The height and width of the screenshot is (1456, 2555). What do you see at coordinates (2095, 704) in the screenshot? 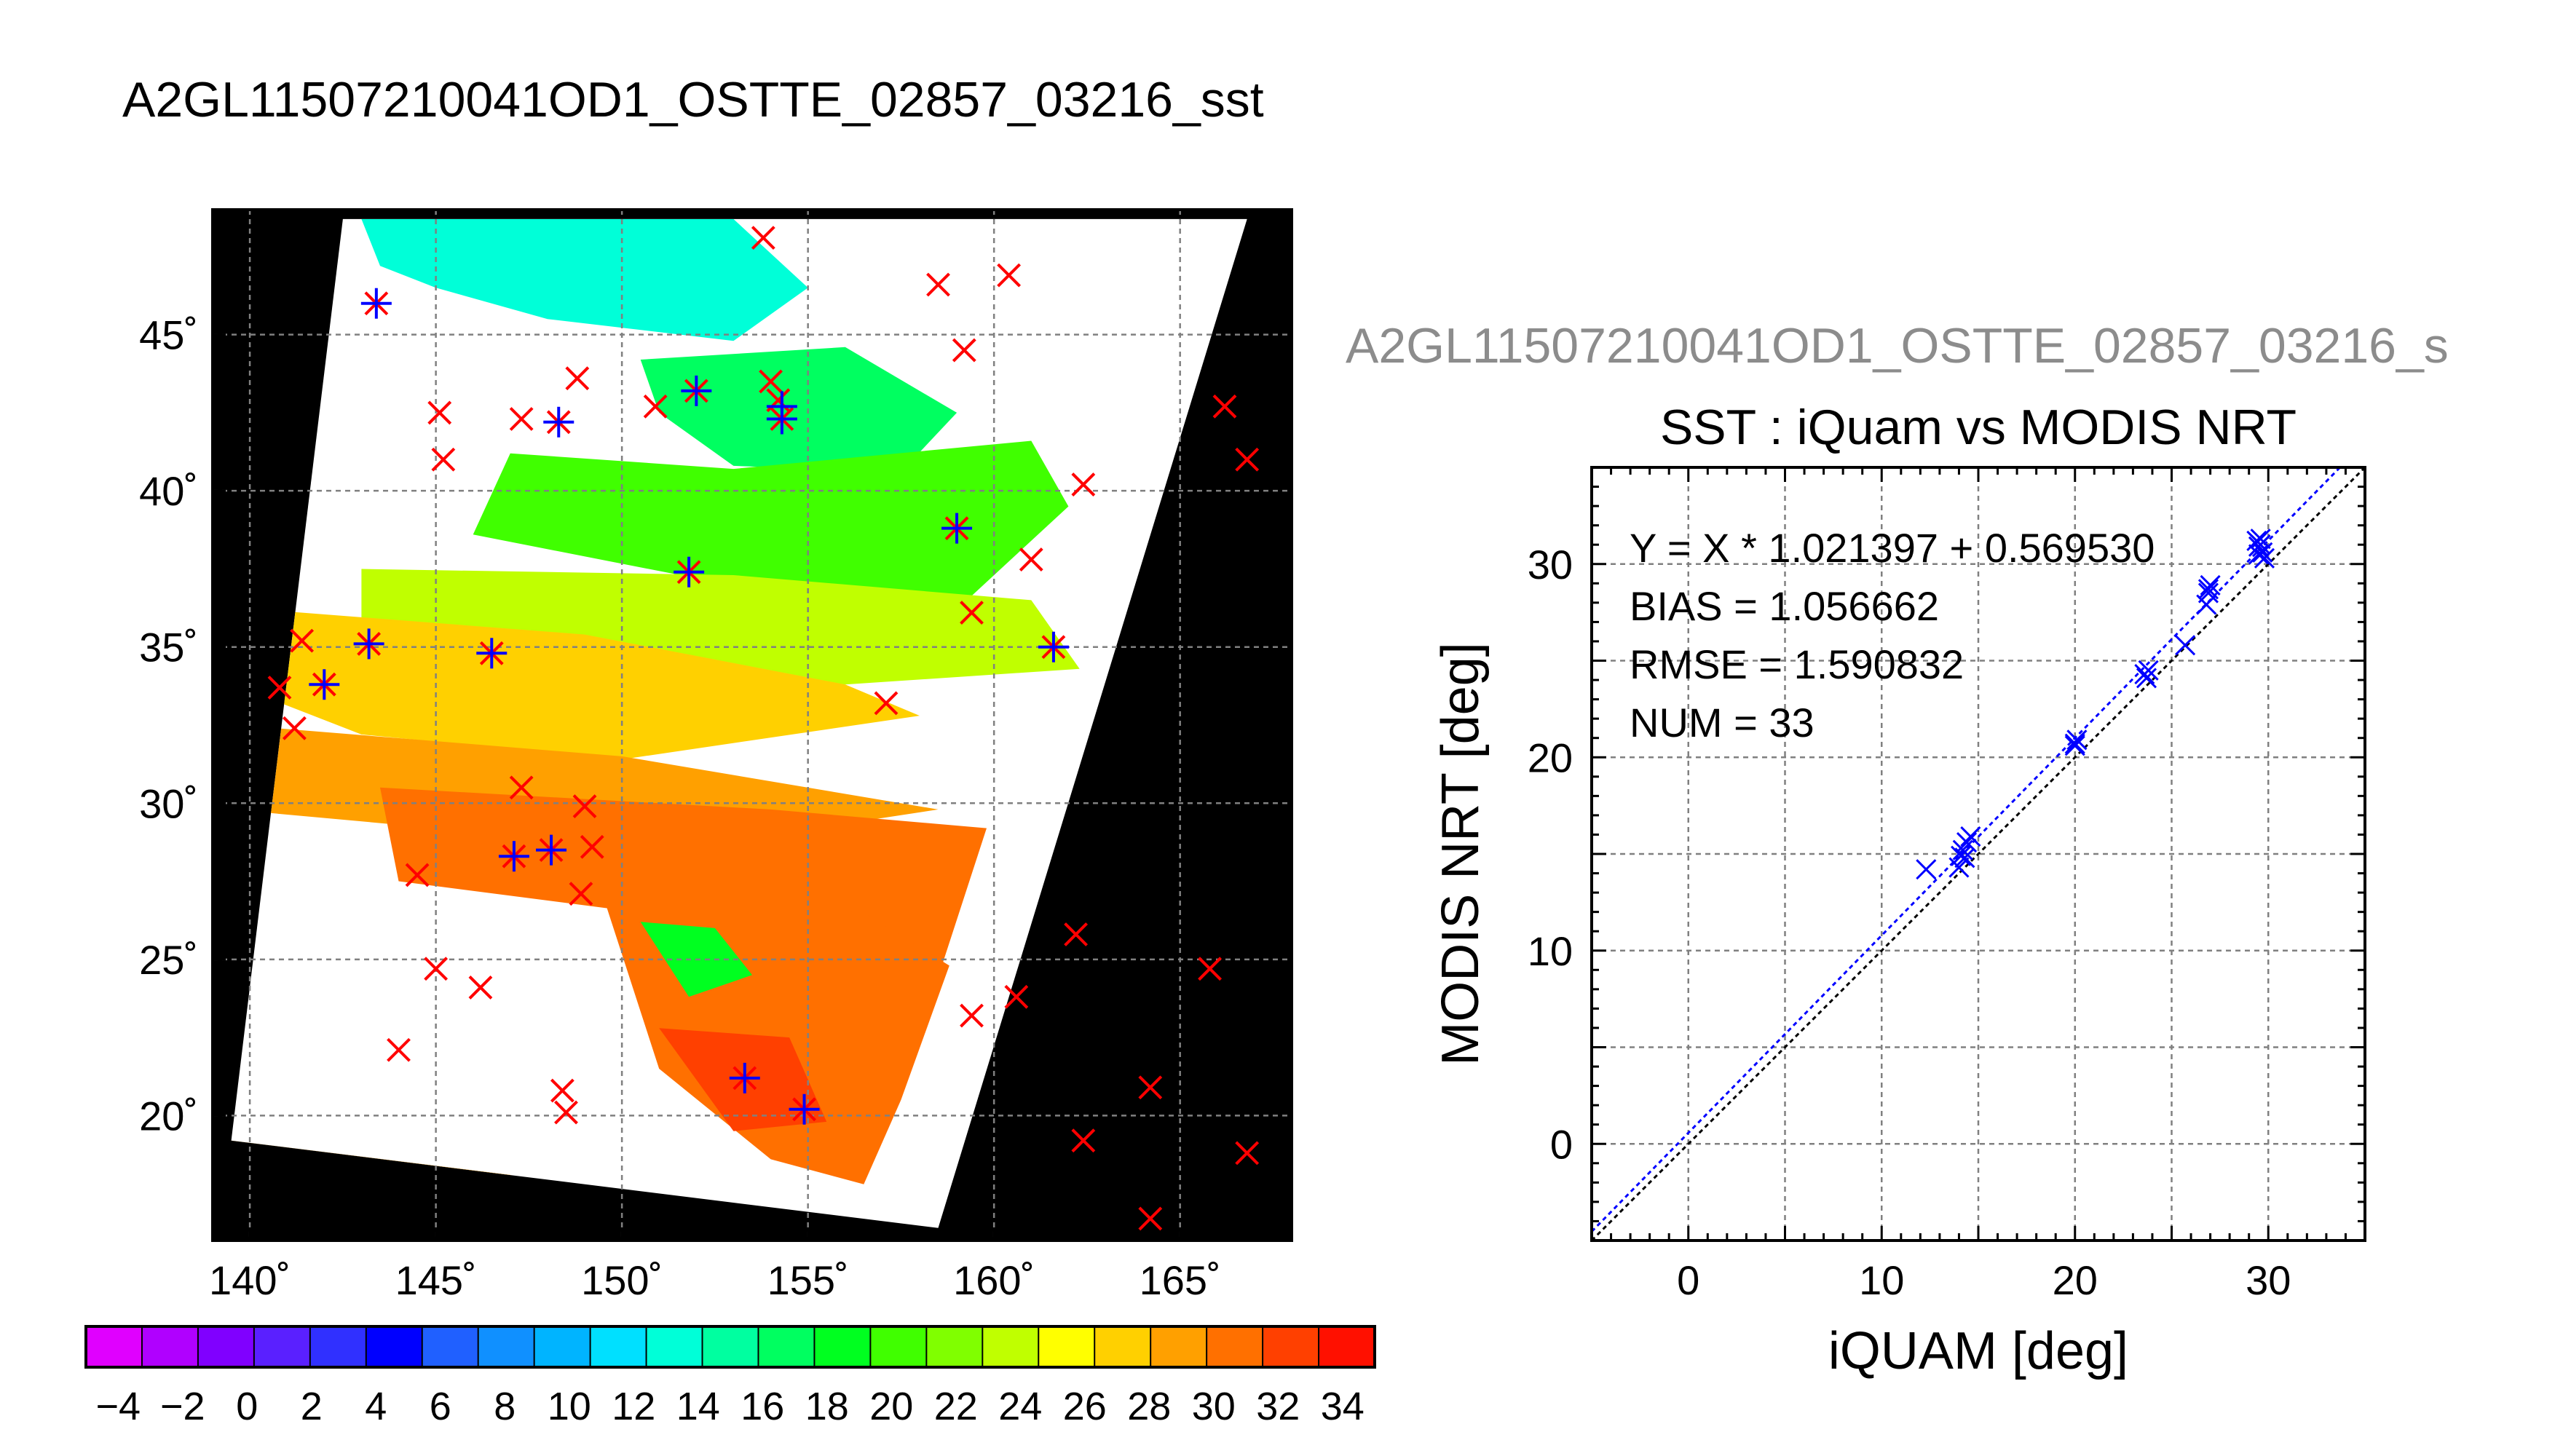
I see `scatter-points` at bounding box center [2095, 704].